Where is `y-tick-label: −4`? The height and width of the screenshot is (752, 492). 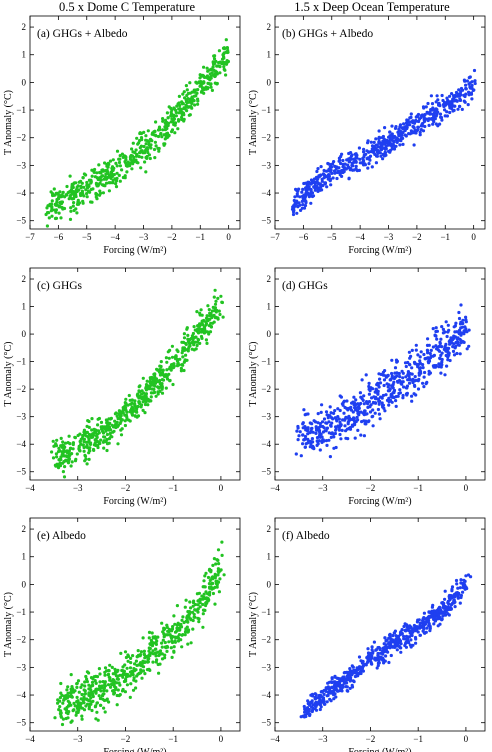 y-tick-label: −4 is located at coordinates (266, 444).